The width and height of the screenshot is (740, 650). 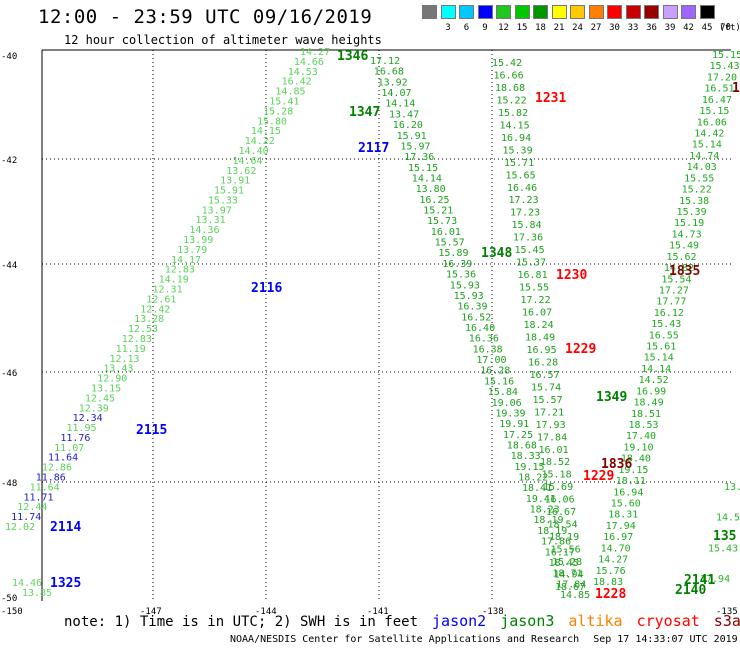 I want to click on wave-height-value: 16.12, so click(x=669, y=313).